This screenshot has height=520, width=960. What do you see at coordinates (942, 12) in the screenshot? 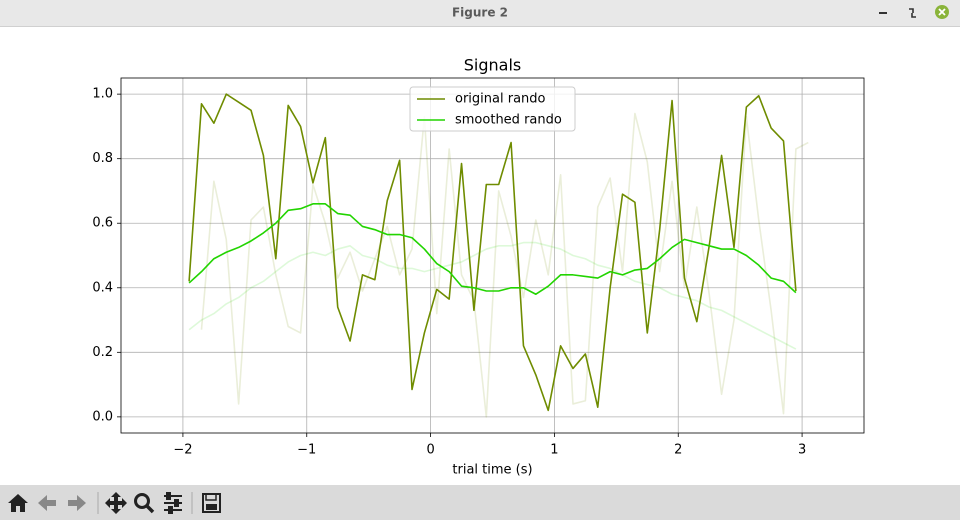
I see `close-button` at bounding box center [942, 12].